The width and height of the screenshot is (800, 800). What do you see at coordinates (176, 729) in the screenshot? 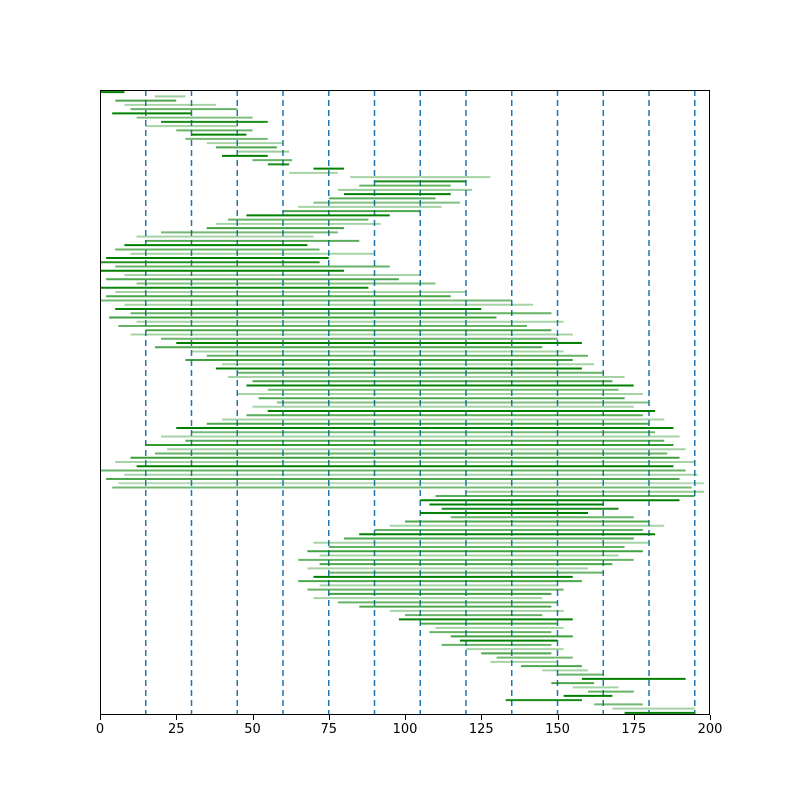
I see `x-tick-label: 25` at bounding box center [176, 729].